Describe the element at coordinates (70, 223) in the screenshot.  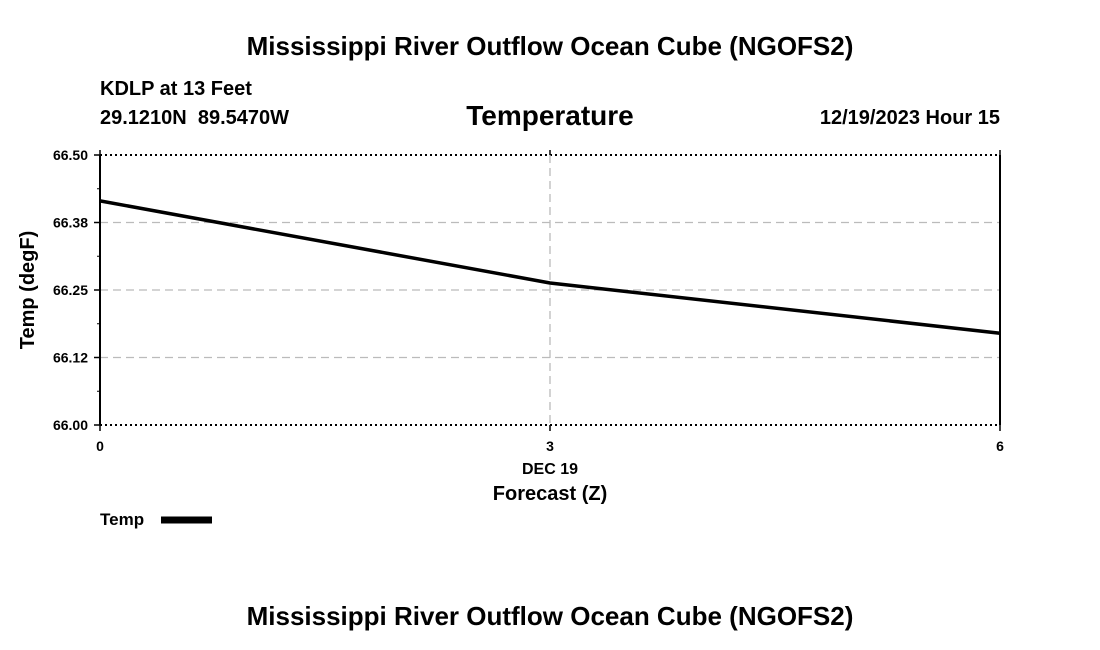
I see `y-tick-label: 66.38` at that location.